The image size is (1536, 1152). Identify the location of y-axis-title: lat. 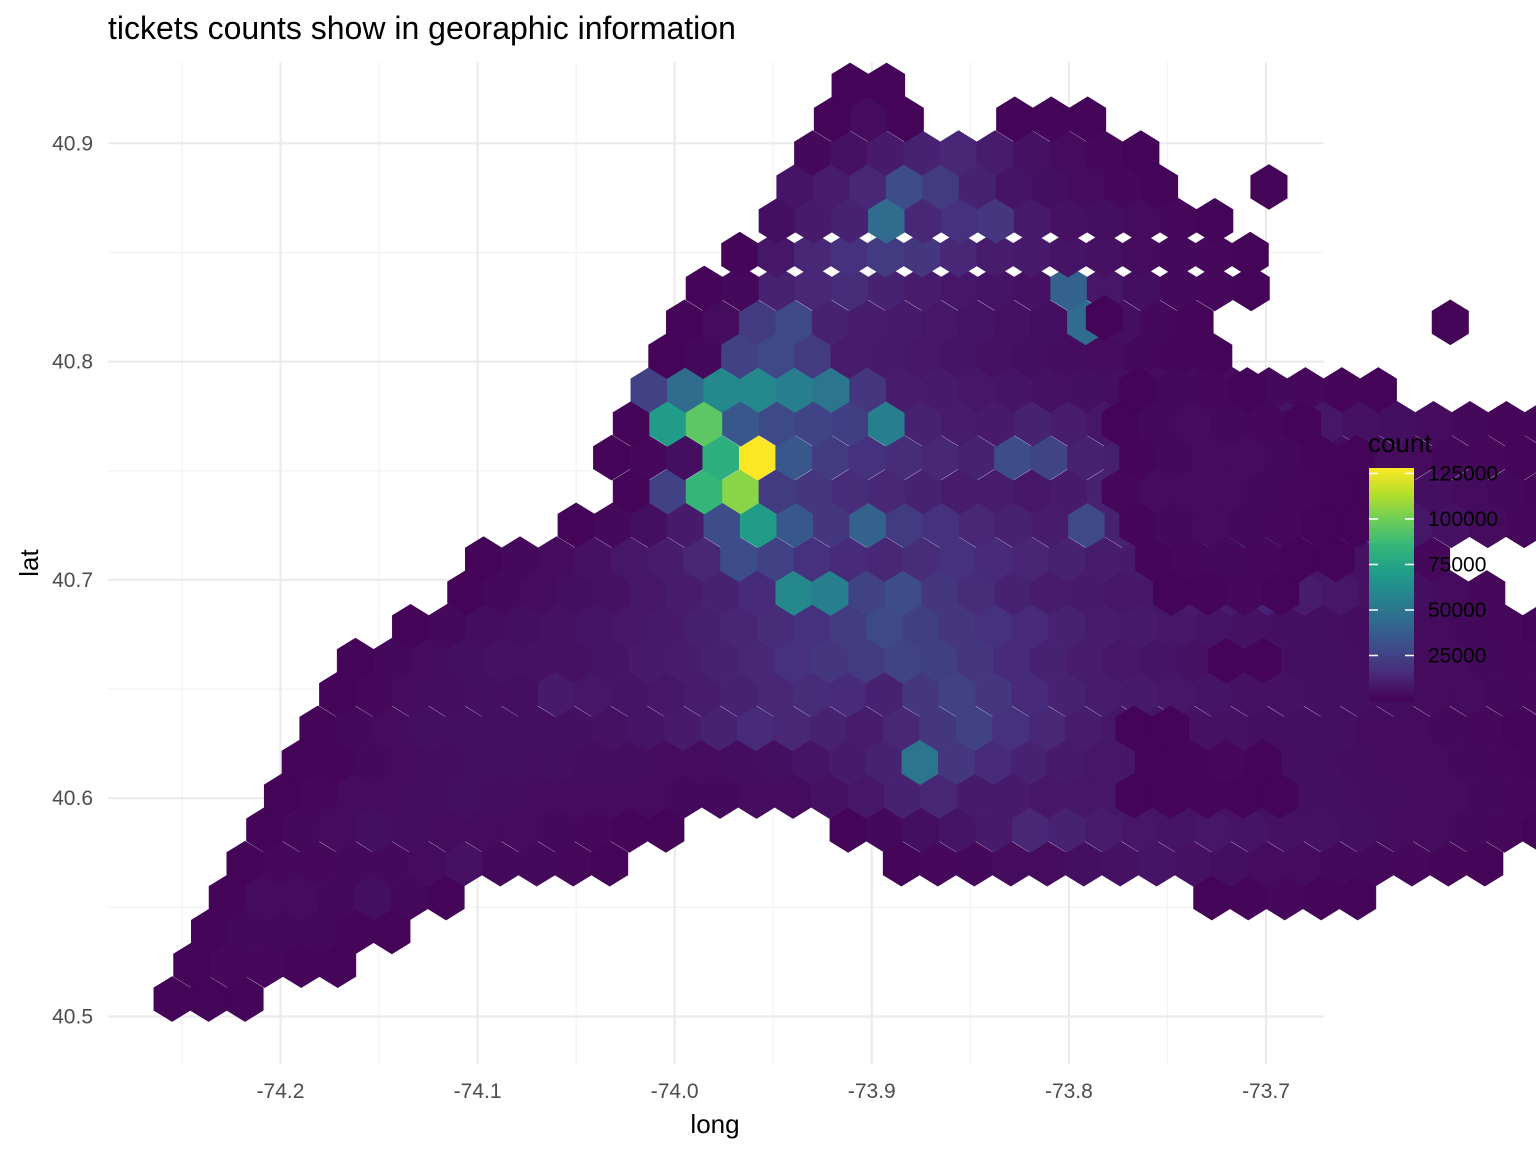
(29, 562).